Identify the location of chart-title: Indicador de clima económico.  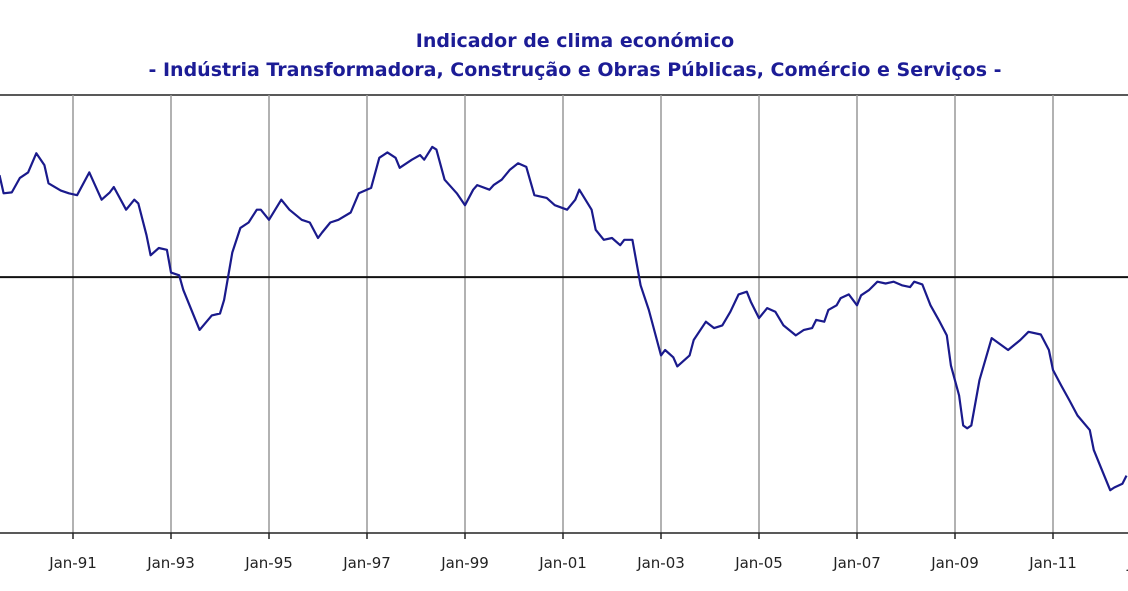
(575, 41).